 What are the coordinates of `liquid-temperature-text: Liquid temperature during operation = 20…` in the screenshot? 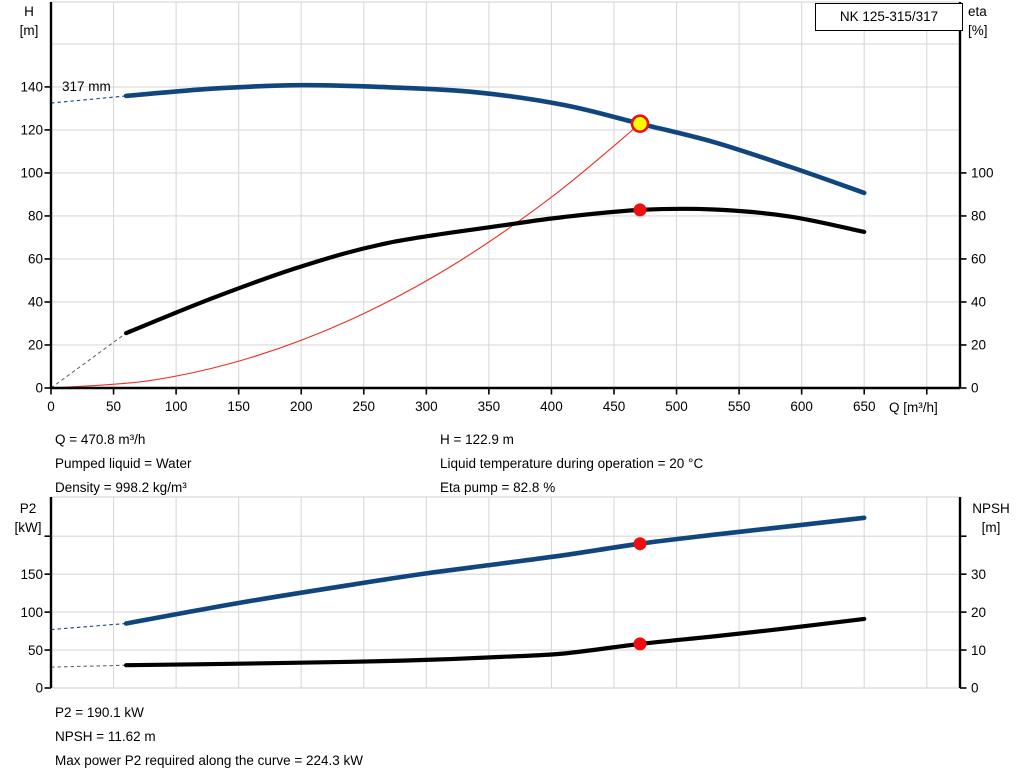 It's located at (572, 463).